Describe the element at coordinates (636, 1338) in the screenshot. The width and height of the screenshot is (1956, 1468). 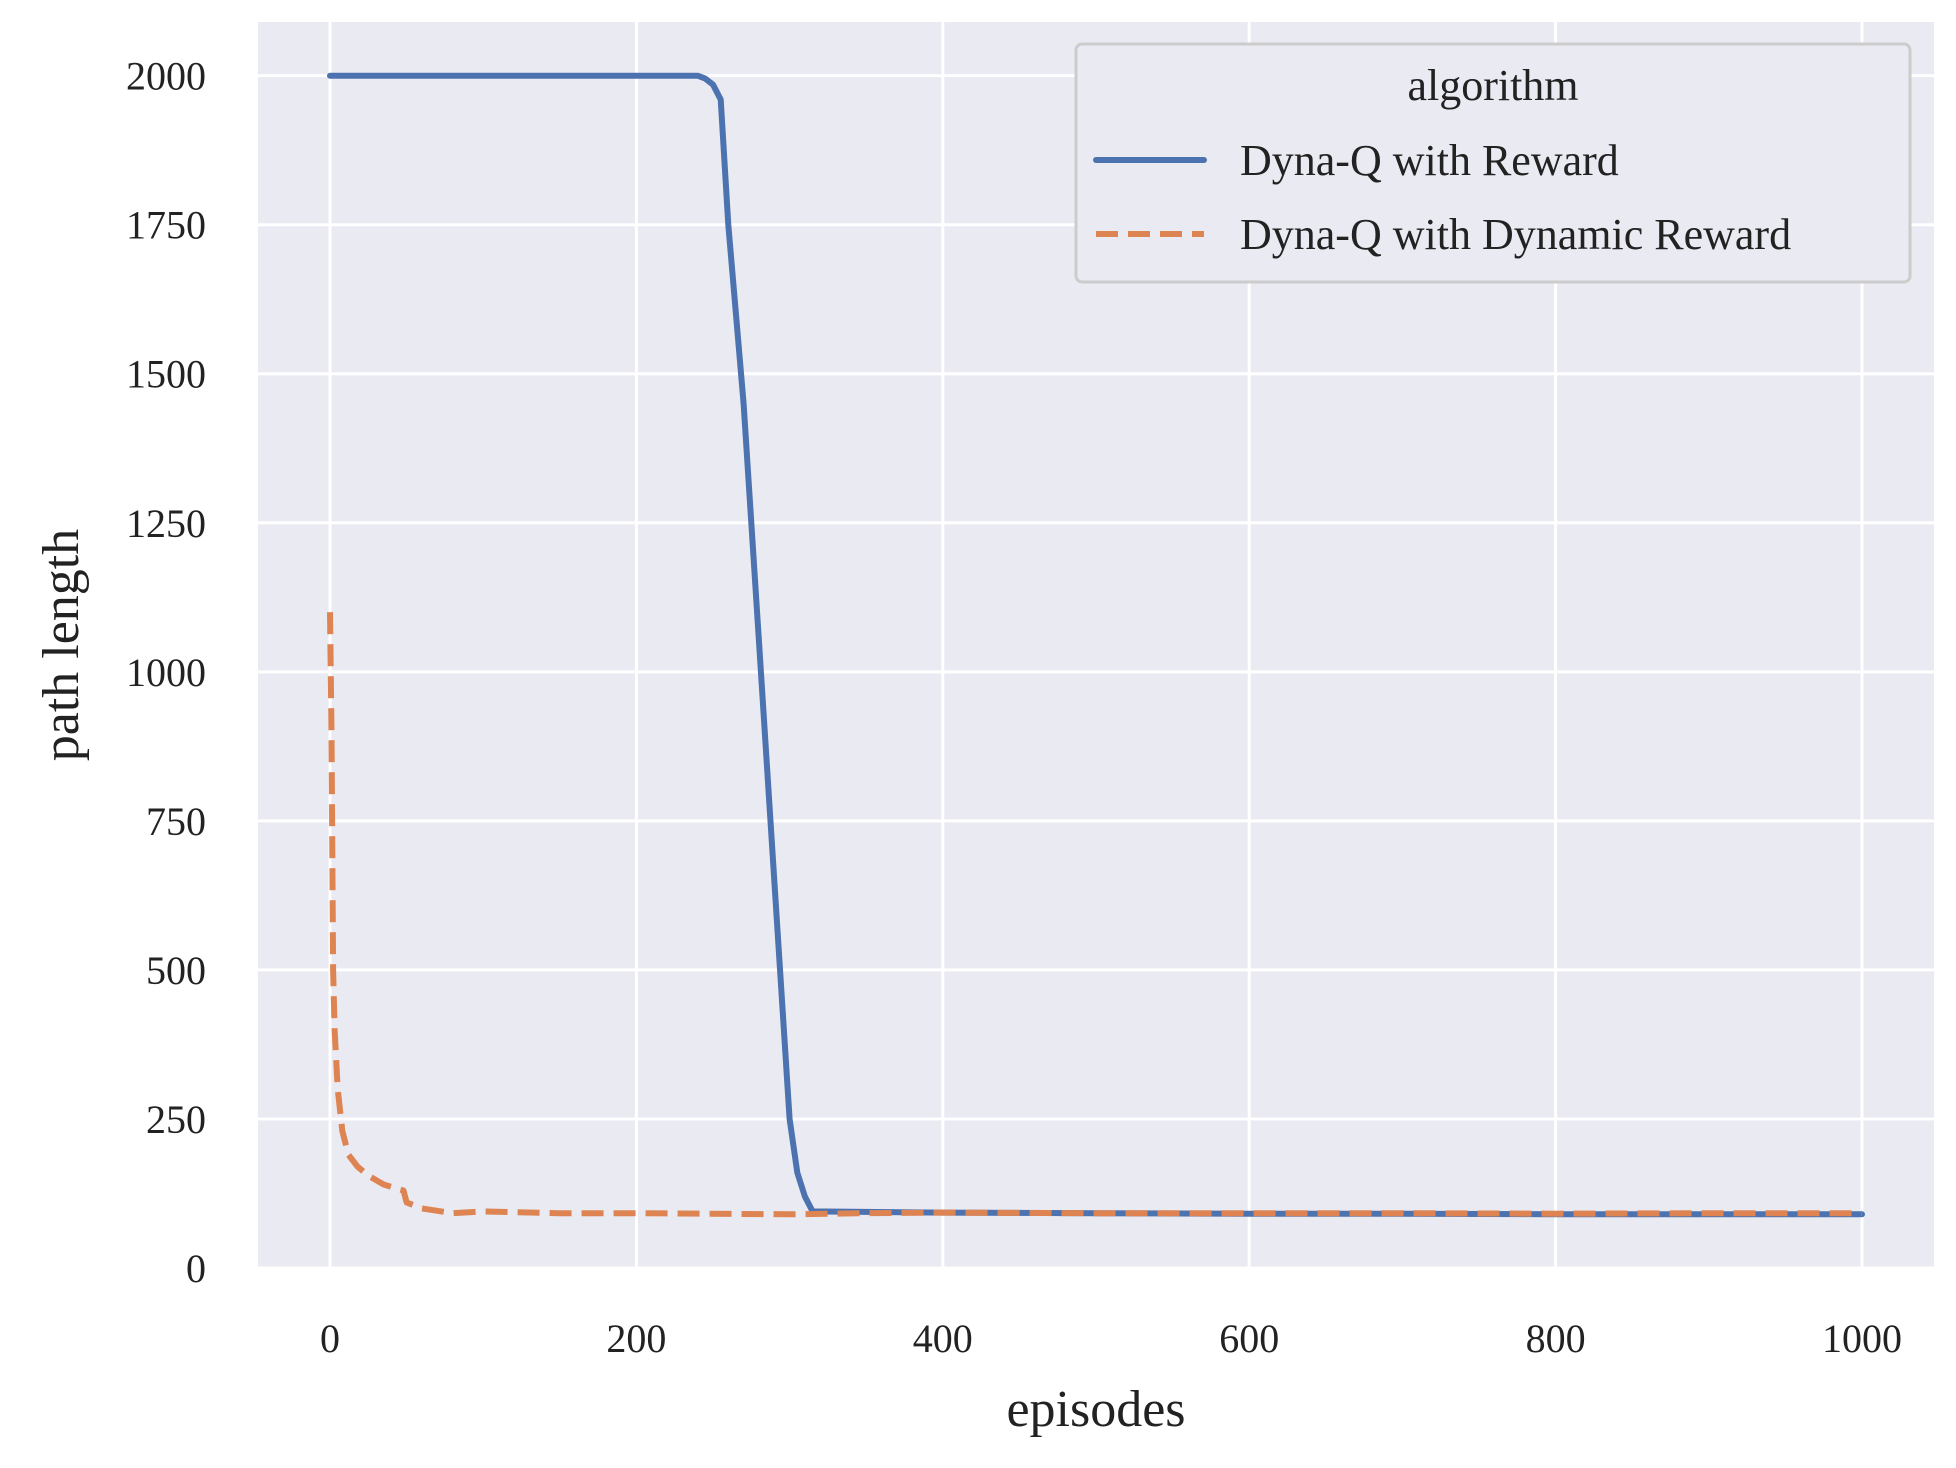
I see `x-tick-label: 200` at that location.